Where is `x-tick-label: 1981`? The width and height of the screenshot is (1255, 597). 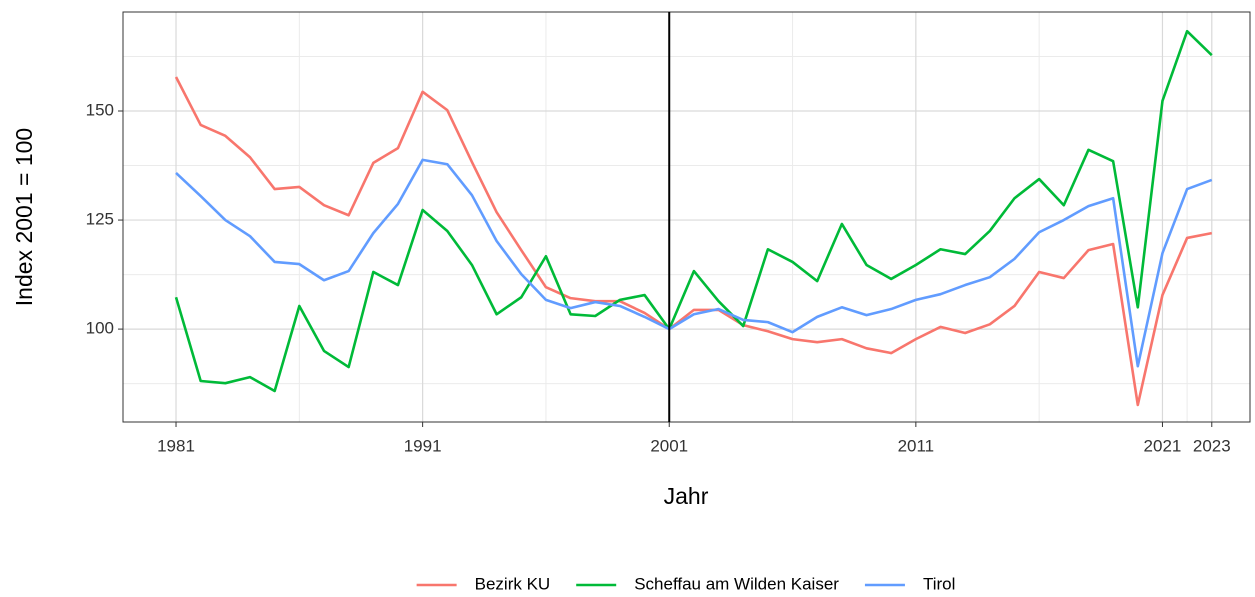 x-tick-label: 1981 is located at coordinates (176, 445).